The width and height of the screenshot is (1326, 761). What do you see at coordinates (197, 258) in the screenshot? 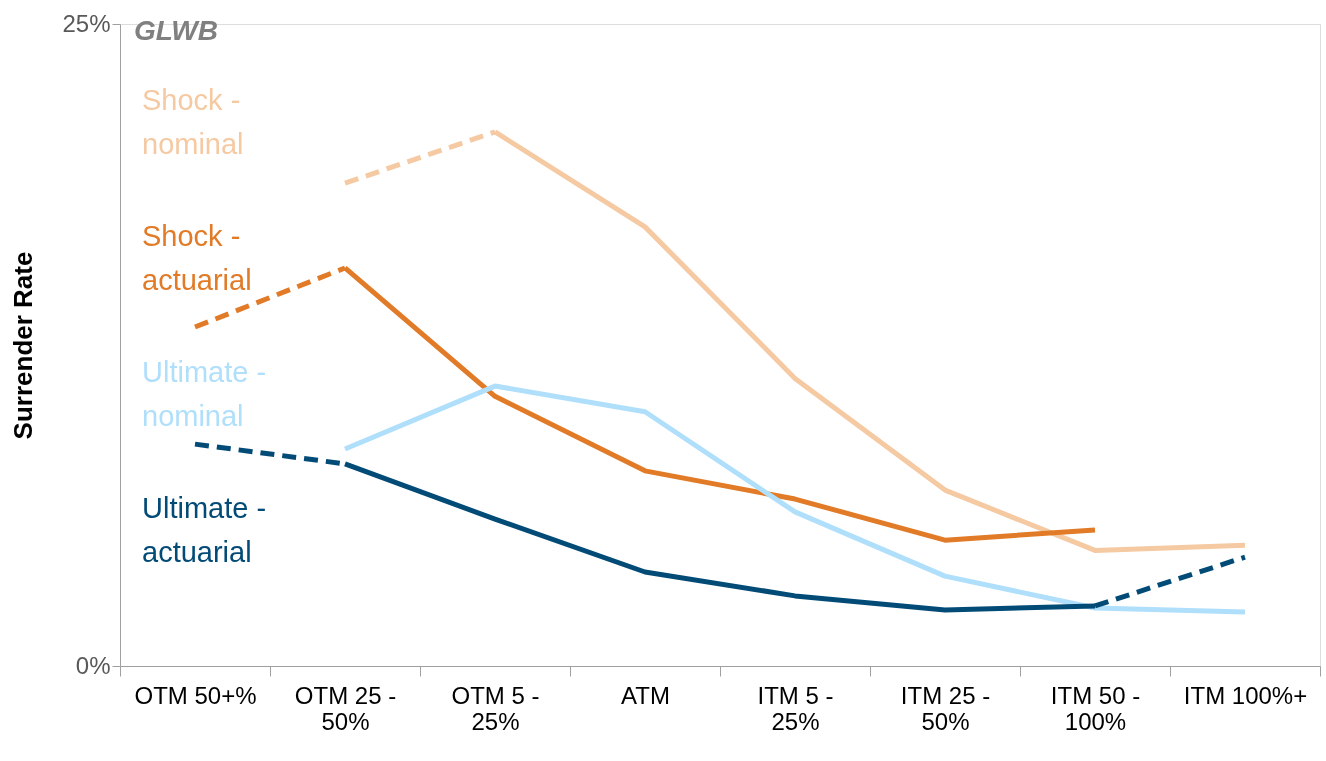
I see `text: Shock - actuarial` at bounding box center [197, 258].